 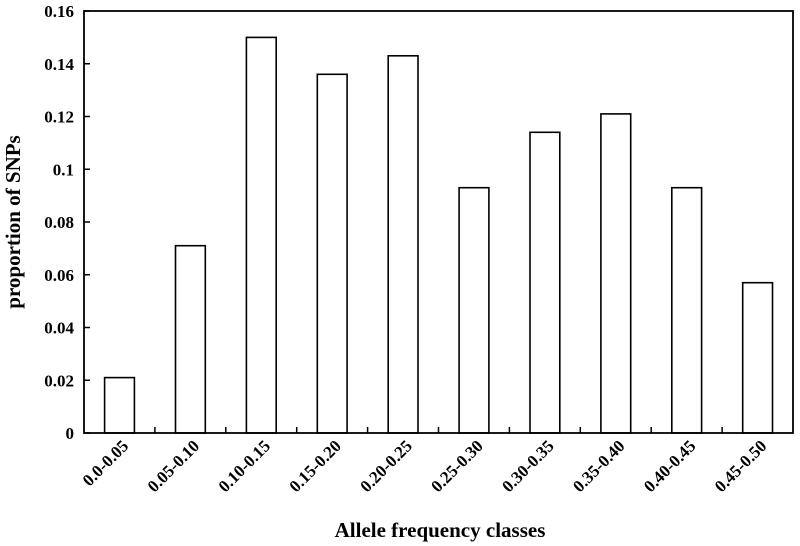 What do you see at coordinates (59, 380) in the screenshot?
I see `y-tick-label: 0.02` at bounding box center [59, 380].